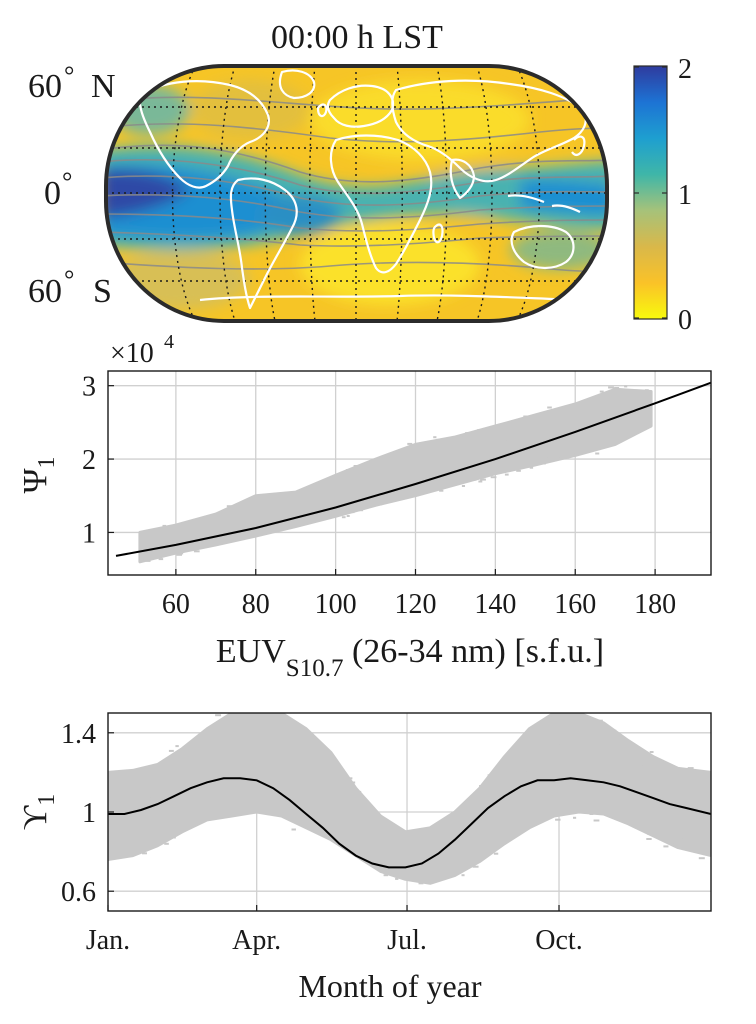  I want to click on seasonal-x-tick-label: Oct., so click(558, 940).